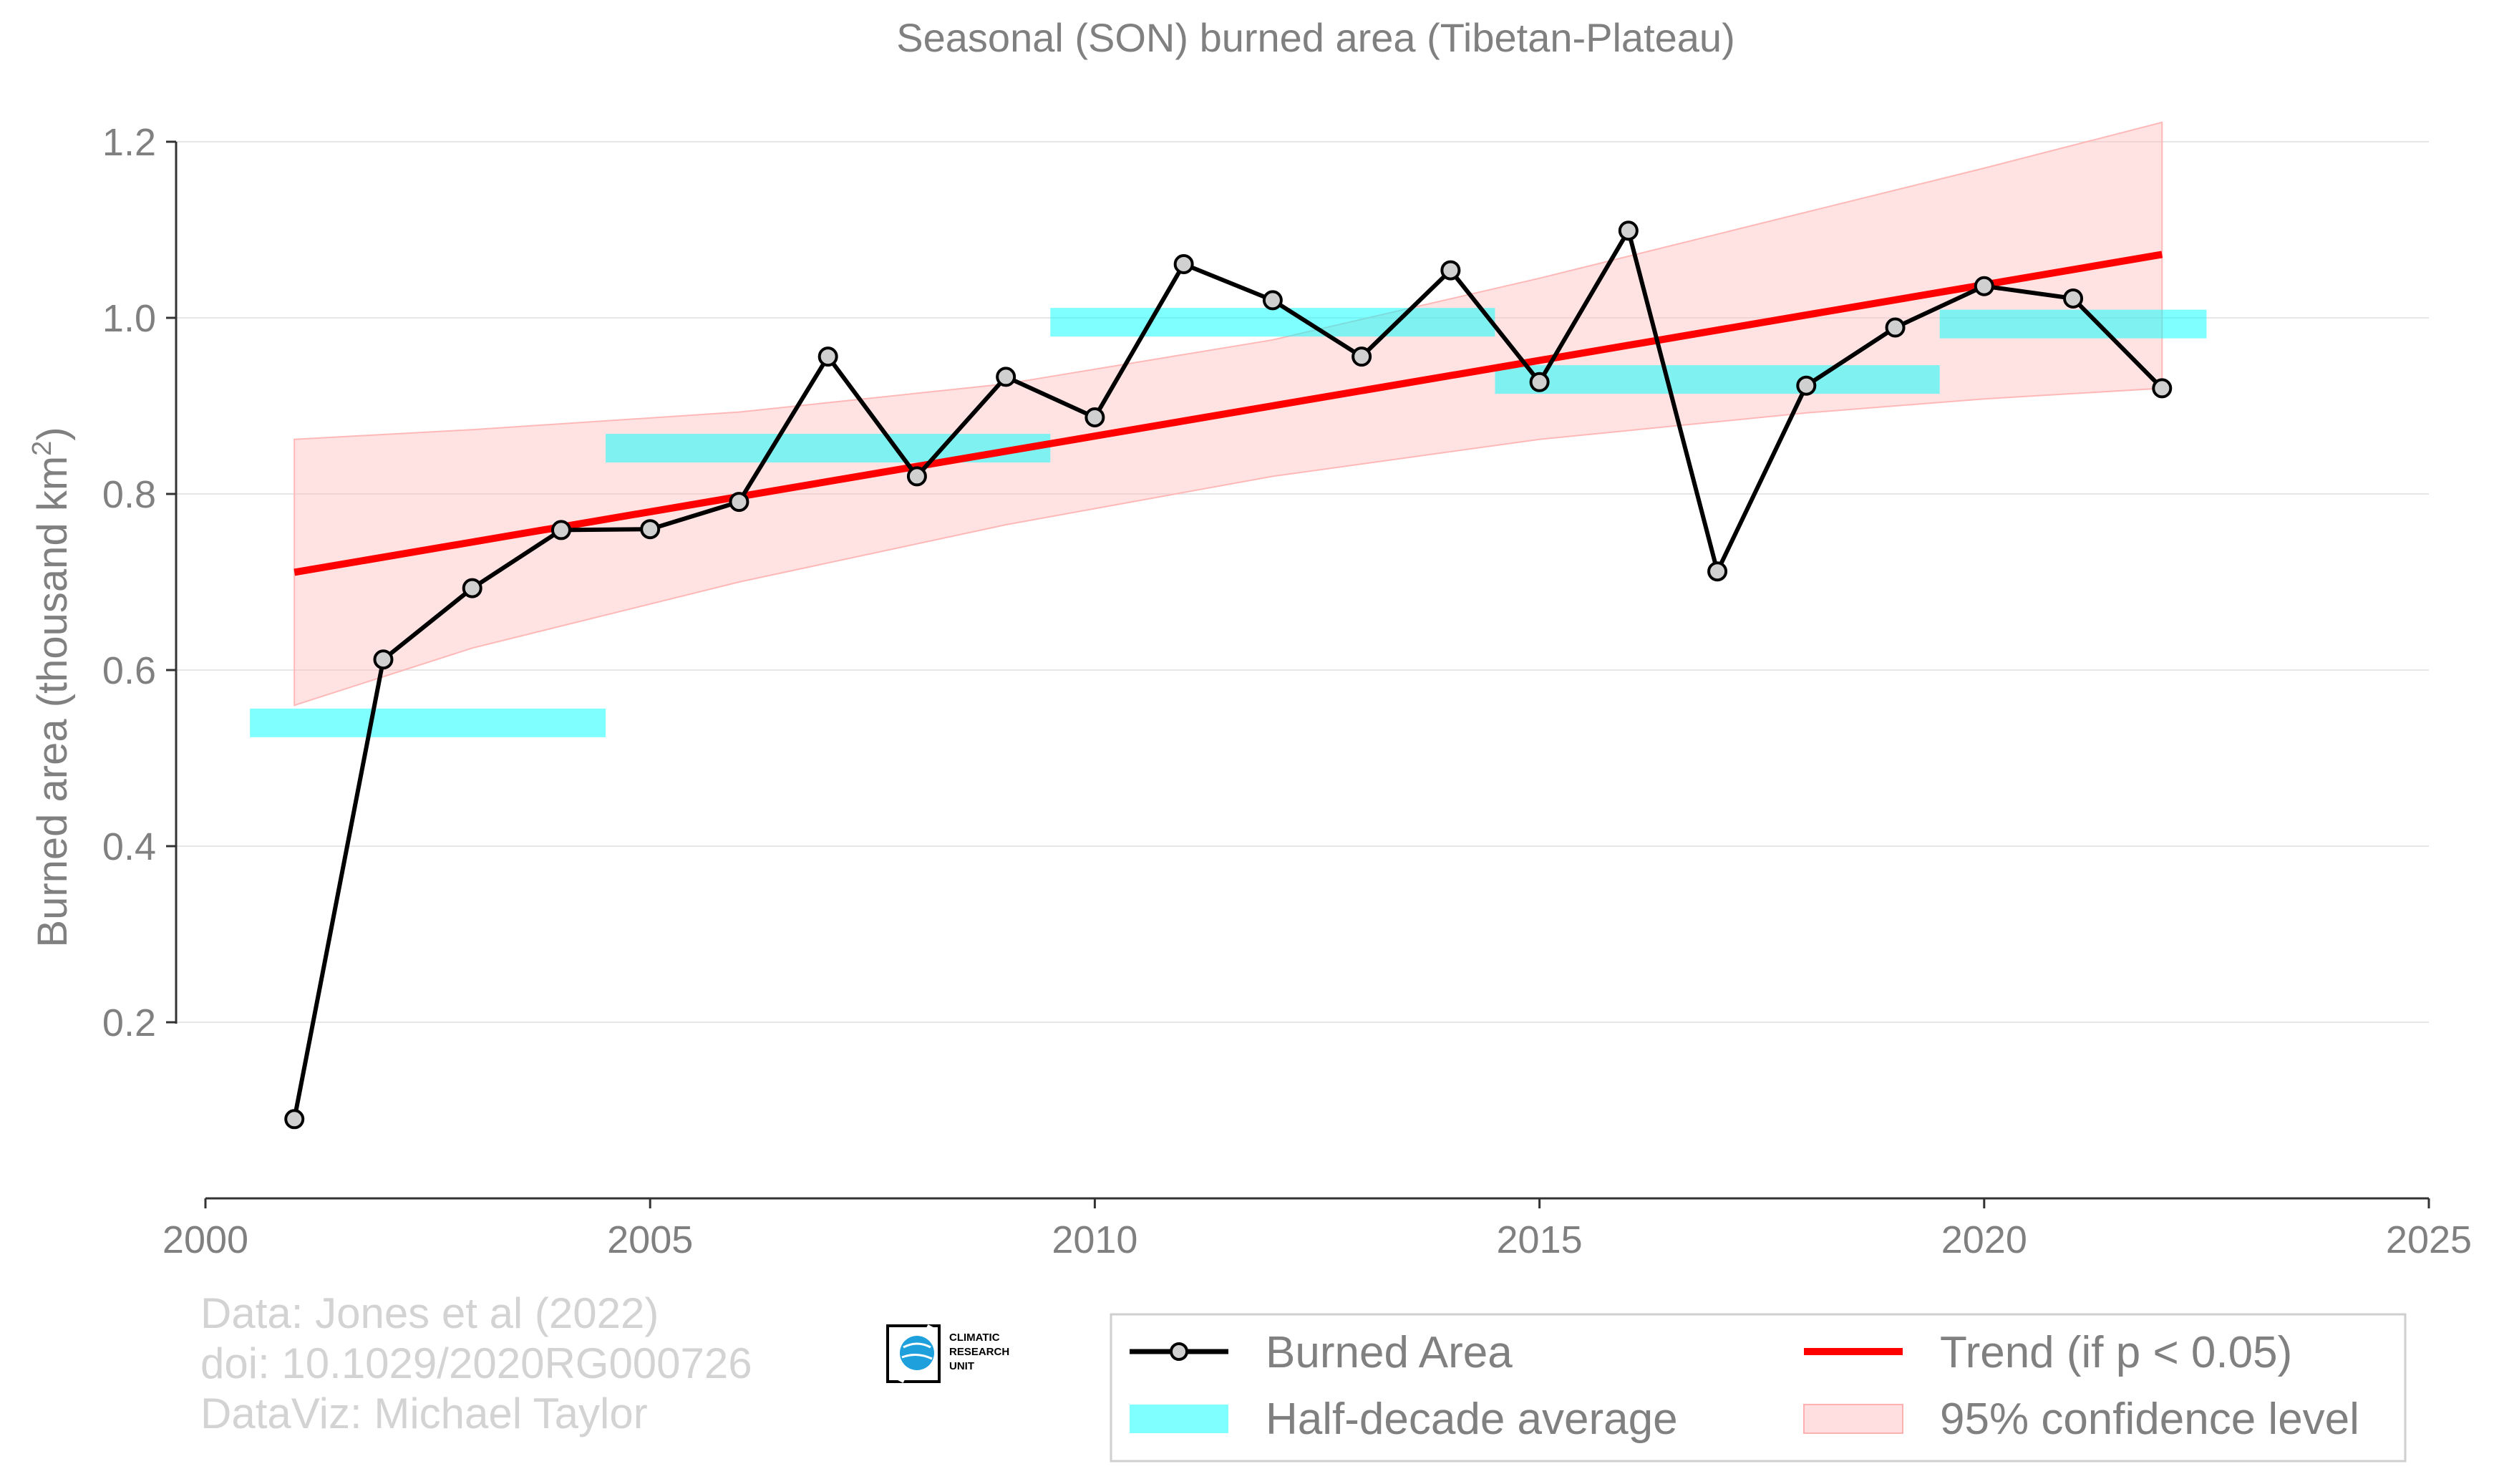 This screenshot has height=1484, width=2499. Describe the element at coordinates (739, 502) in the screenshot. I see `burned-area-point-2006` at that location.